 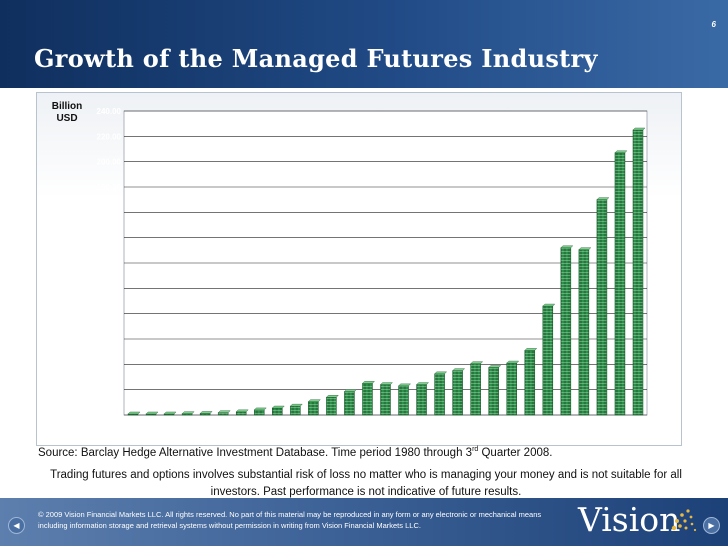 What do you see at coordinates (109, 162) in the screenshot?
I see `y-tick-label: 200.00` at bounding box center [109, 162].